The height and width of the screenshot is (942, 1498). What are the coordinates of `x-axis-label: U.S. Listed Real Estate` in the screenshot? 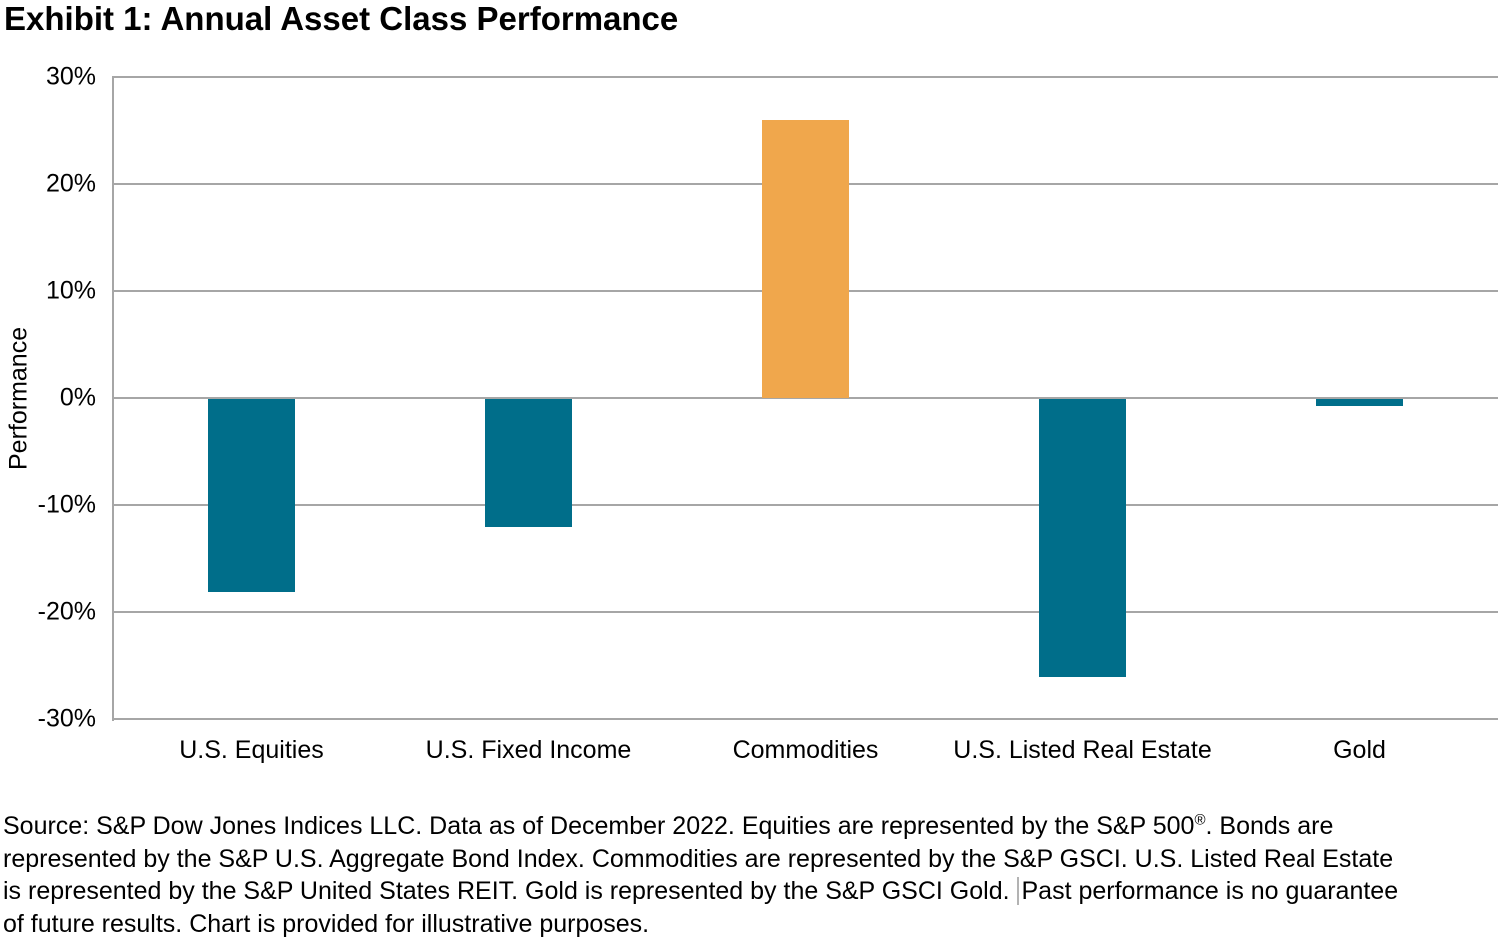 It's located at (1082, 750).